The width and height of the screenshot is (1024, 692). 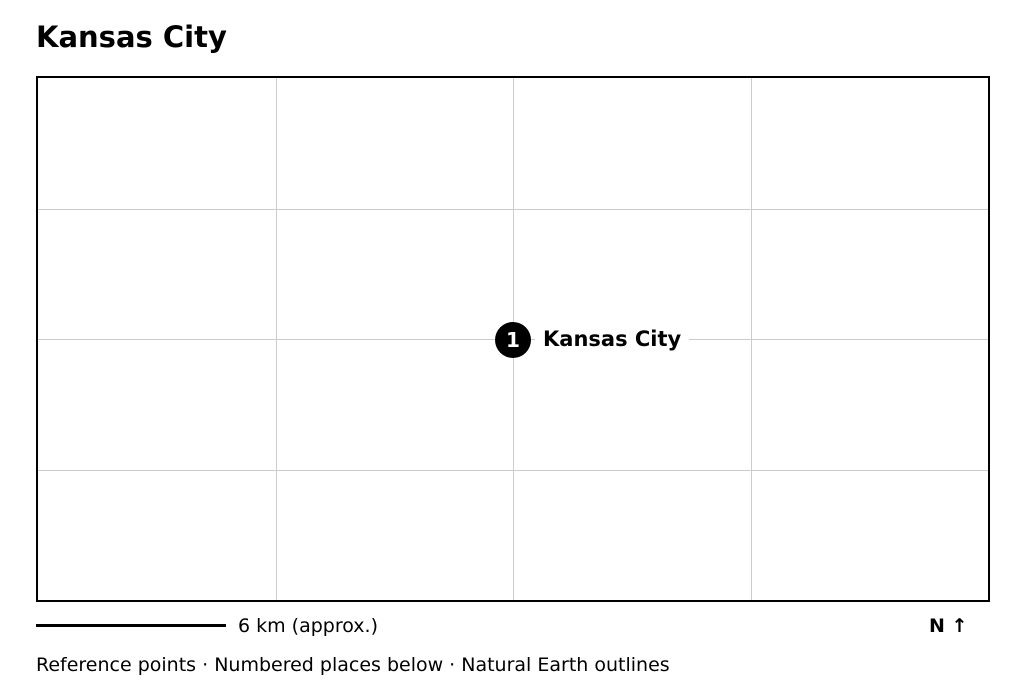 I want to click on map-title: Kansas City, so click(x=131, y=37).